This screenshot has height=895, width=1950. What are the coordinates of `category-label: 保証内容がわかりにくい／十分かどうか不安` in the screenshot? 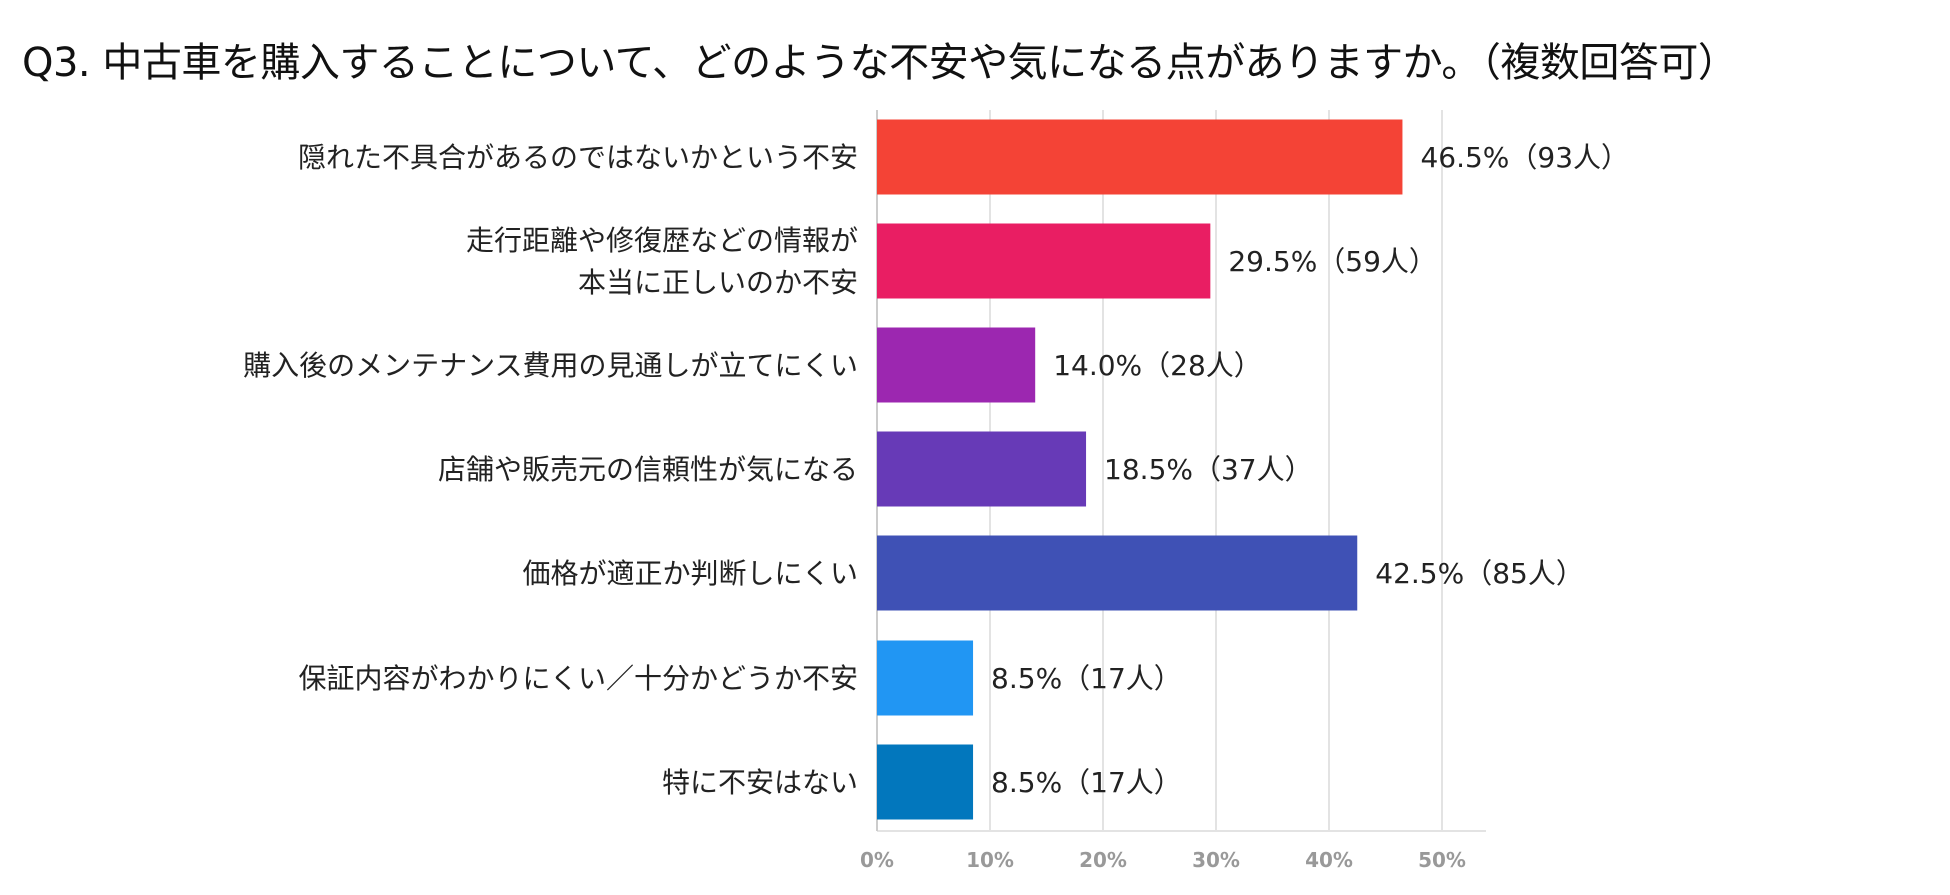 It's located at (578, 678).